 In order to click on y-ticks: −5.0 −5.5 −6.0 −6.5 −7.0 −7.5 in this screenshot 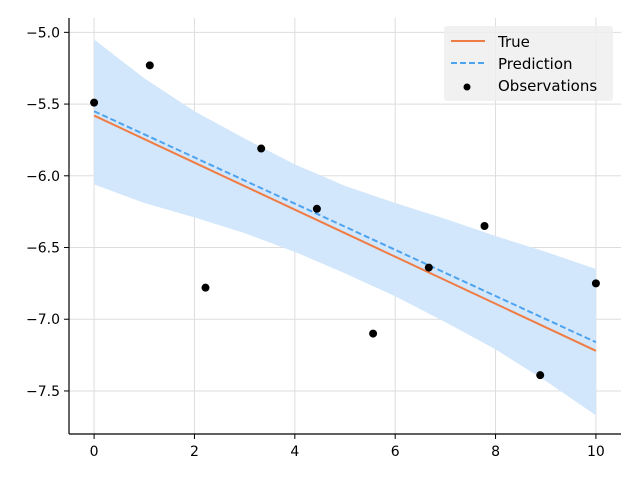, I will do `click(47, 212)`.